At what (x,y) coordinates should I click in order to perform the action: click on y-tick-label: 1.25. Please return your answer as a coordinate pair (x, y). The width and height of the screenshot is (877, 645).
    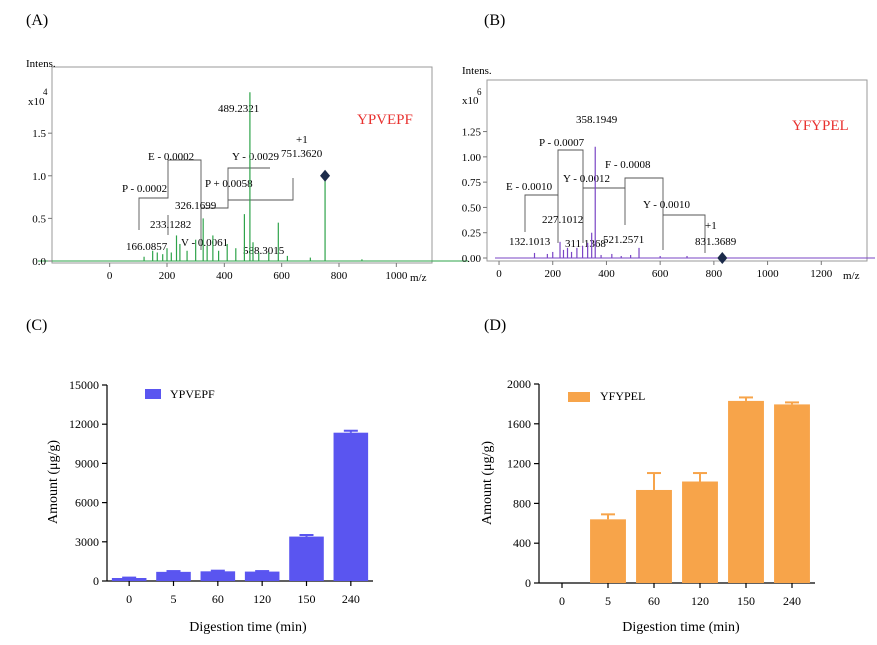
    Looking at the image, I should click on (472, 133).